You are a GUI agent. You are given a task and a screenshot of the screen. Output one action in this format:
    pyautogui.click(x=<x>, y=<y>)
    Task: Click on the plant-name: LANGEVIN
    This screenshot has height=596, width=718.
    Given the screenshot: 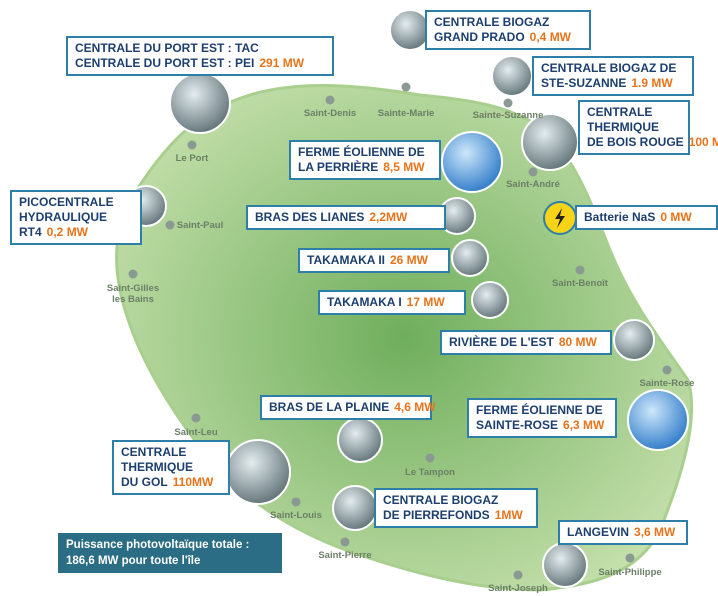 What is the action you would take?
    pyautogui.click(x=598, y=532)
    